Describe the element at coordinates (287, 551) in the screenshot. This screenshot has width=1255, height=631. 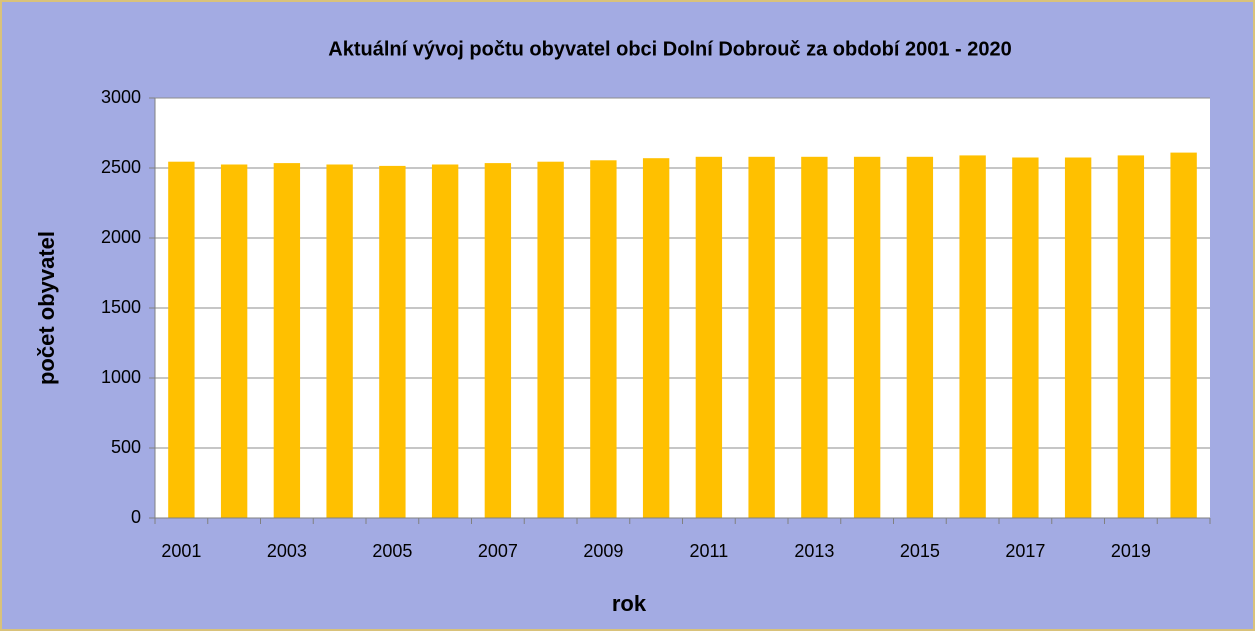
I see `x-tick-label: 2003` at that location.